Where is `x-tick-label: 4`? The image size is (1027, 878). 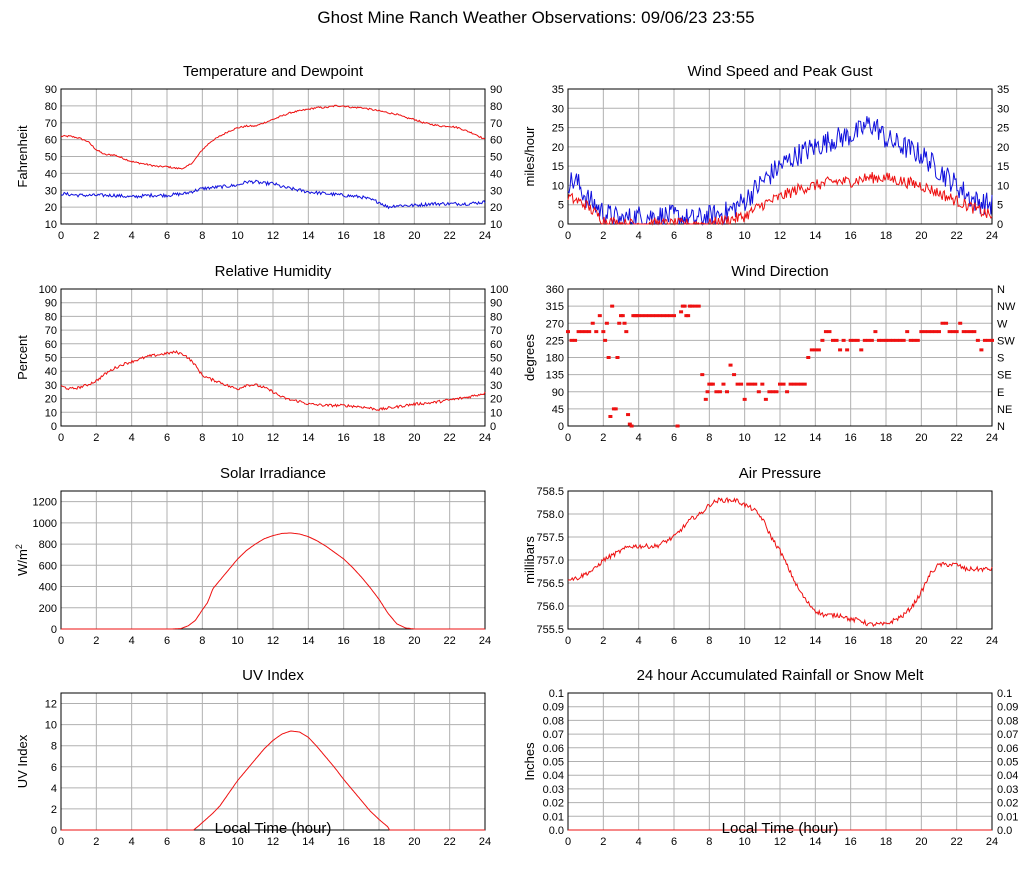 x-tick-label: 4 is located at coordinates (639, 641).